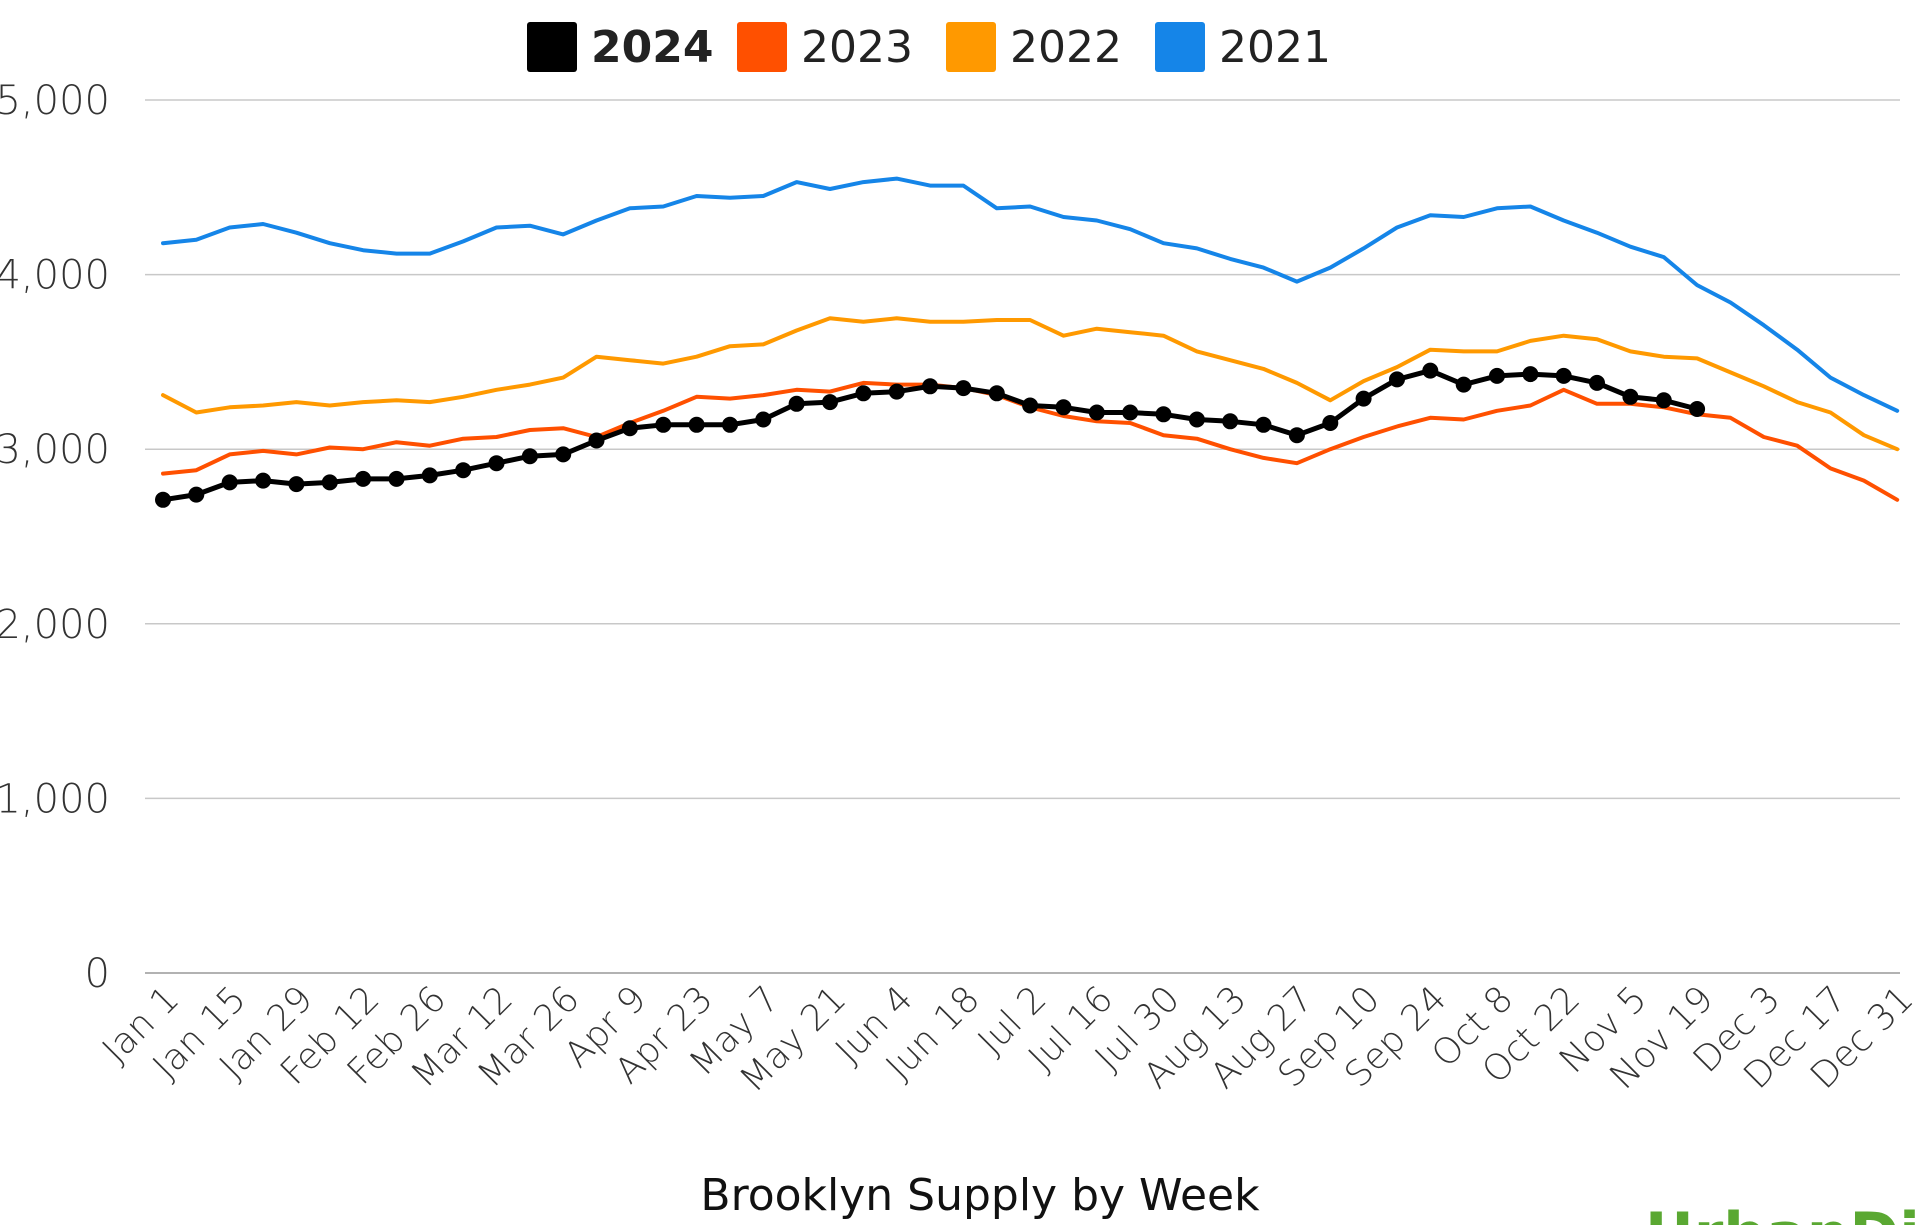  Describe the element at coordinates (929, 47) in the screenshot. I see `legend: 2024 2023 2022 2021` at that location.